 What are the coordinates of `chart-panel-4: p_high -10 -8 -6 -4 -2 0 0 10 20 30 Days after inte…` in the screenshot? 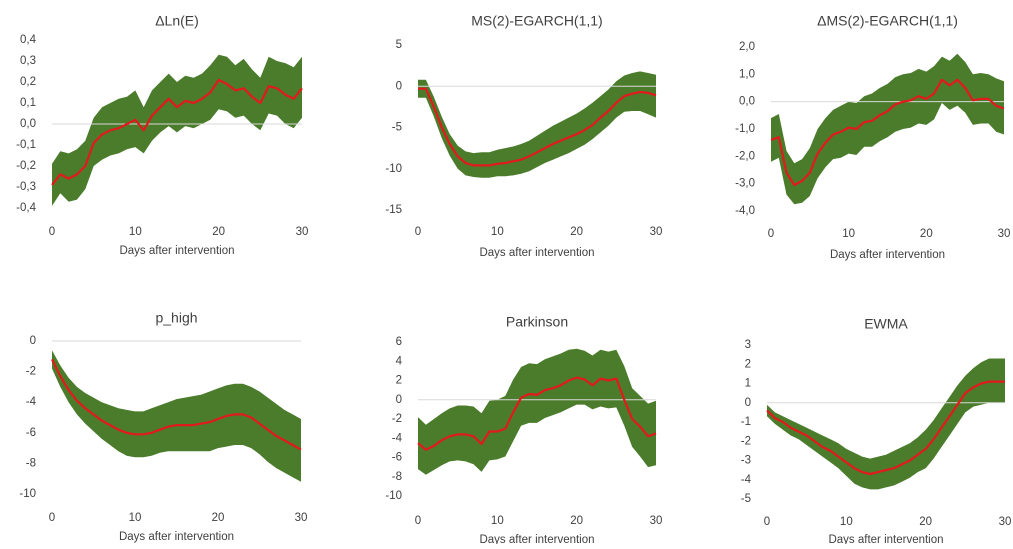 It's located at (163, 426).